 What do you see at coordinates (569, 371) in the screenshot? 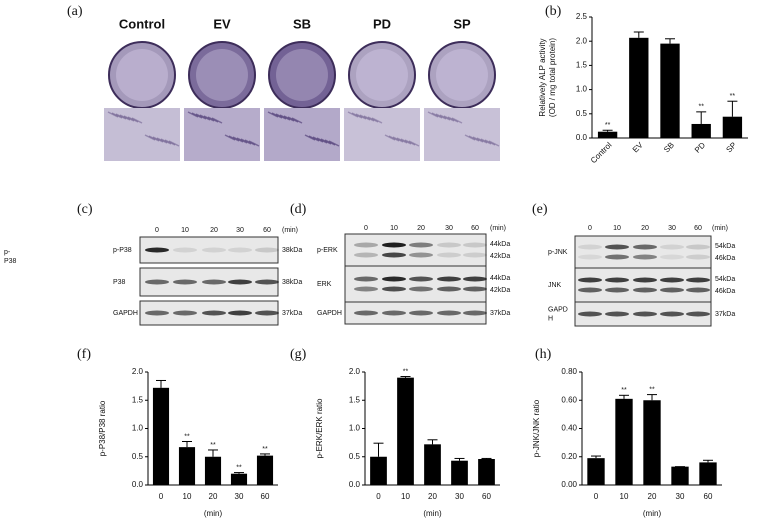
I see `y-tick-label: 0.80` at bounding box center [569, 371].